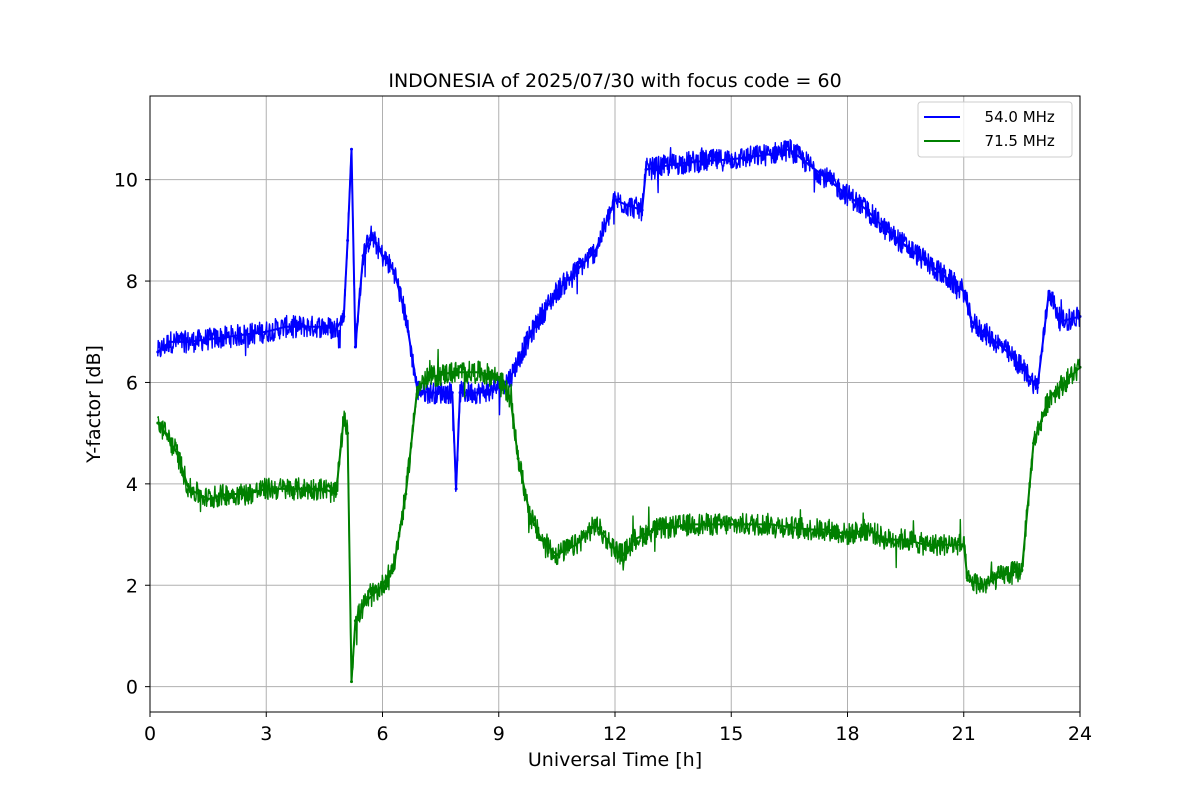  What do you see at coordinates (1015, 141) in the screenshot?
I see `legend-label-71-mhz: 71.5 MHz` at bounding box center [1015, 141].